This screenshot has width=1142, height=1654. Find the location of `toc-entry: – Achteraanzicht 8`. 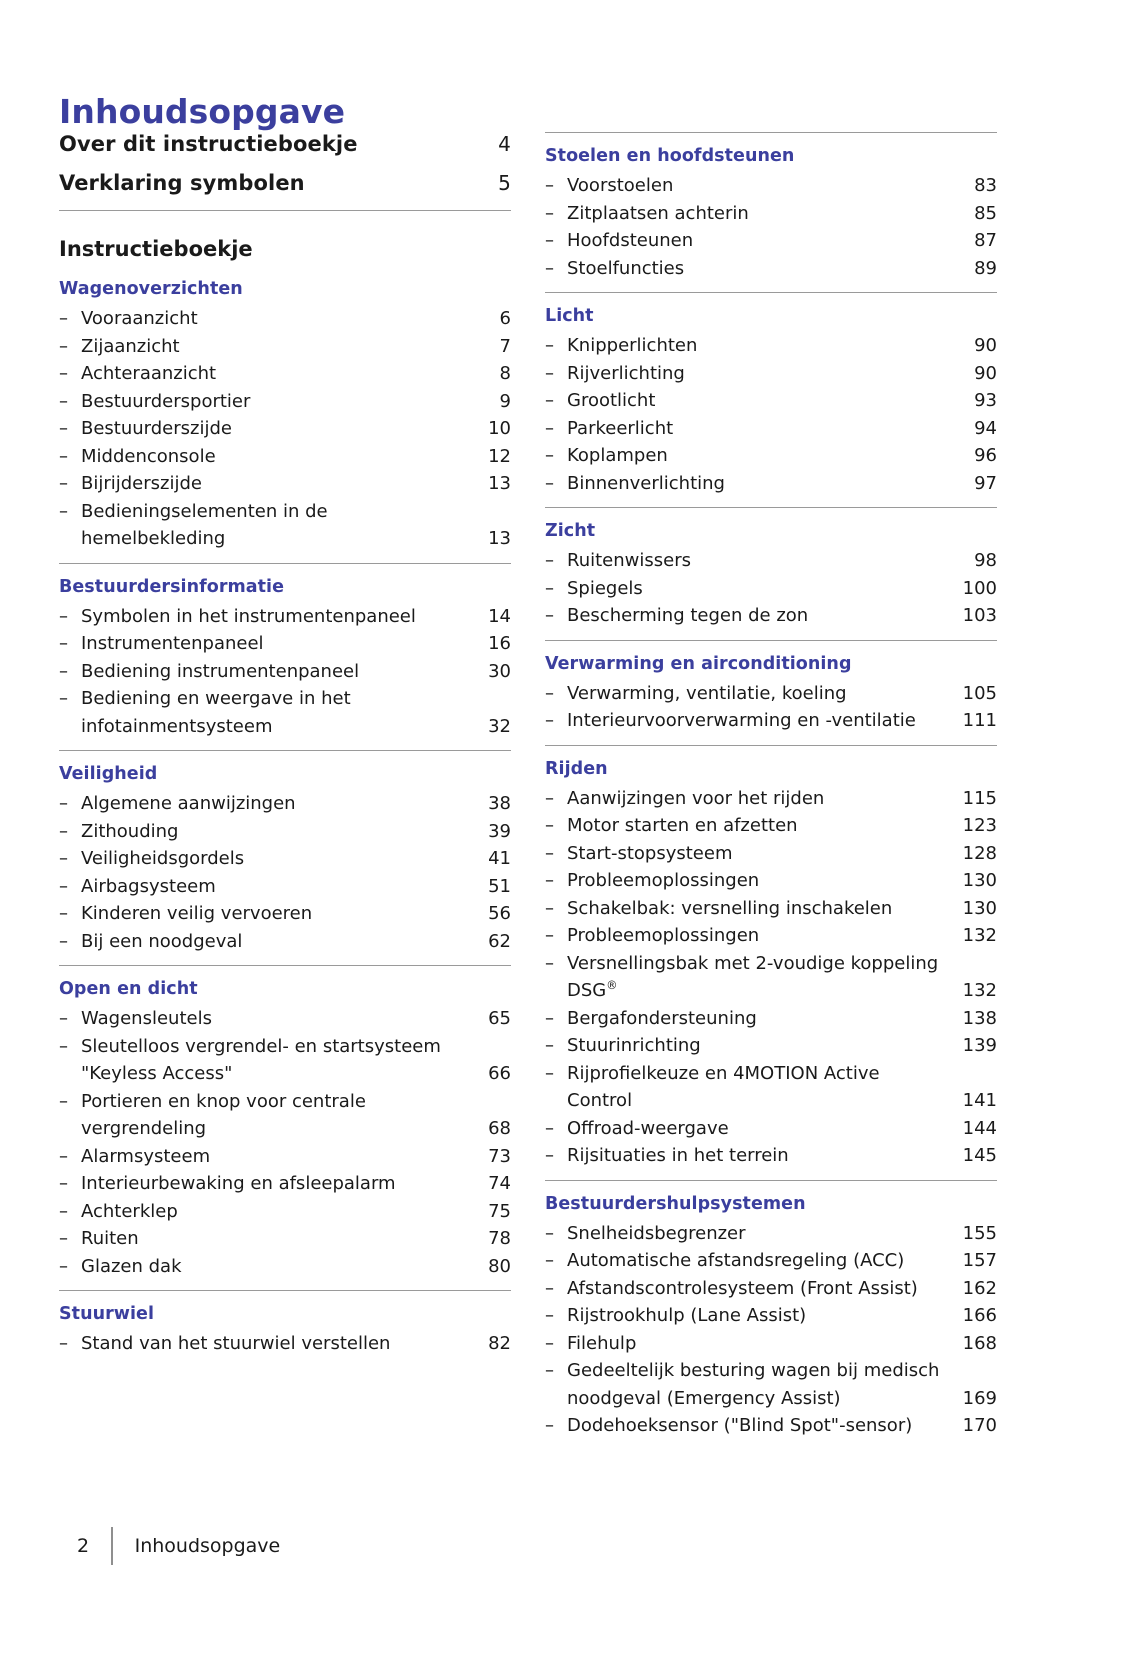

toc-entry: – Achteraanzicht 8 is located at coordinates (285, 374).